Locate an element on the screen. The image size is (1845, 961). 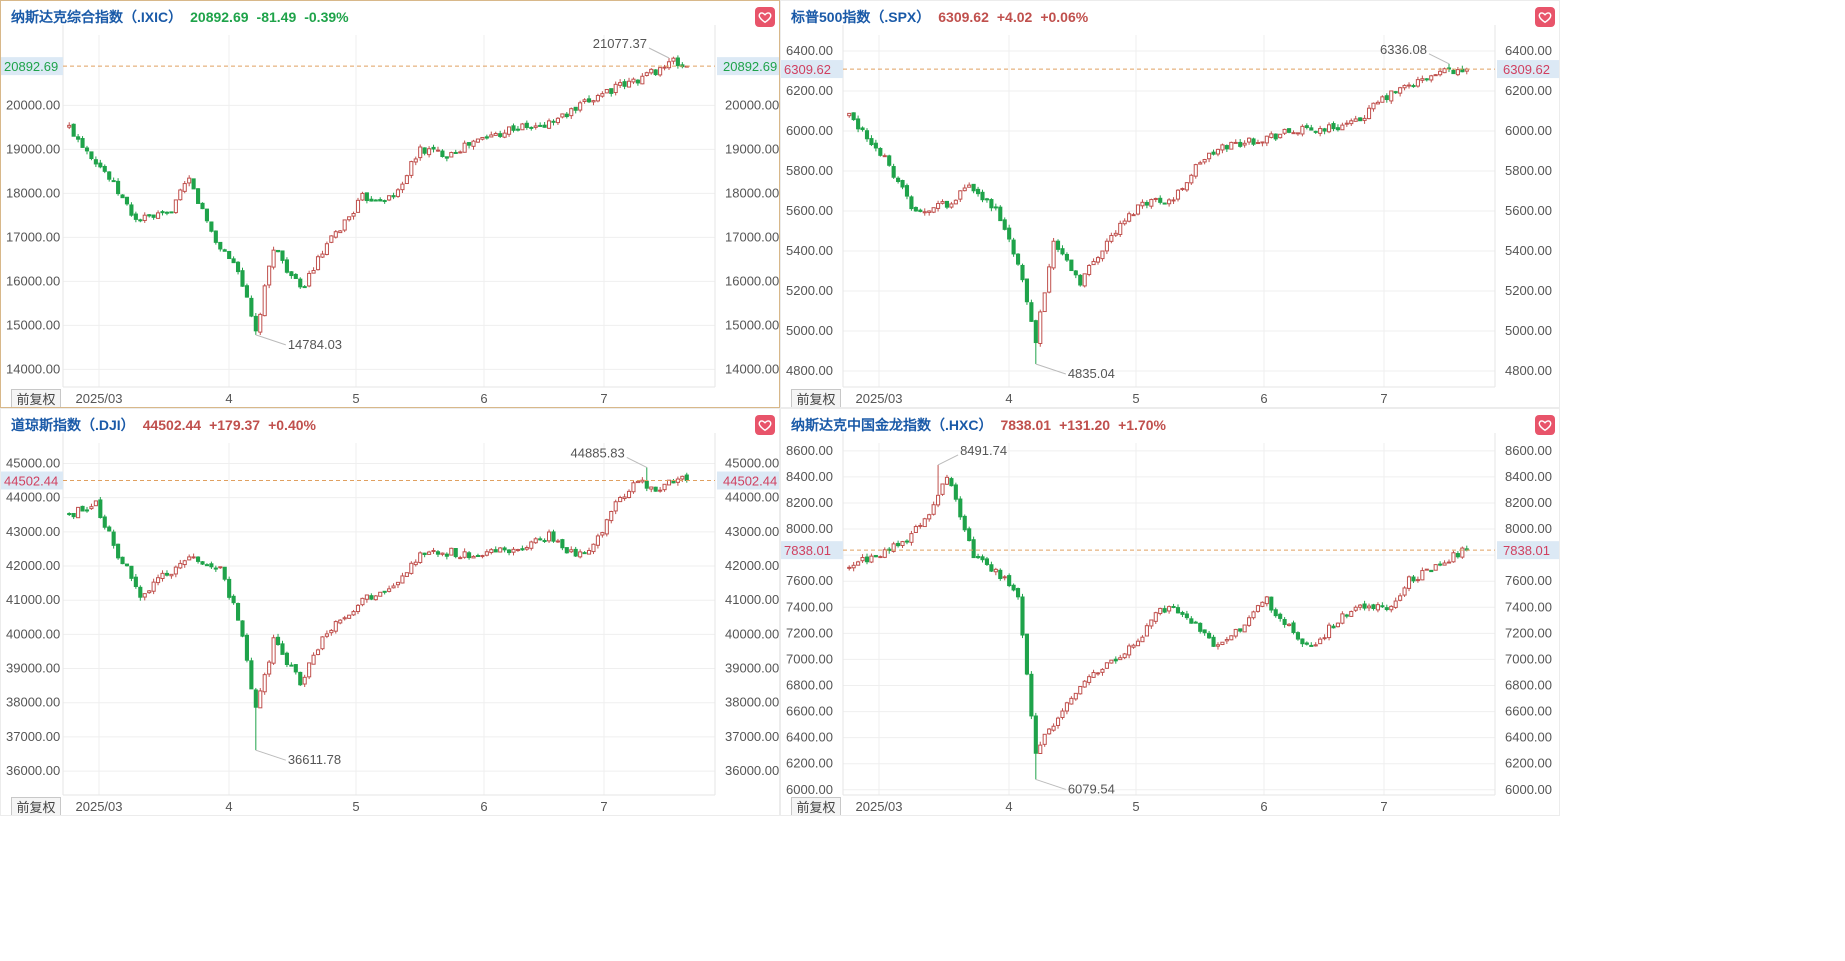
index-change: +179.37 is located at coordinates (235, 425).